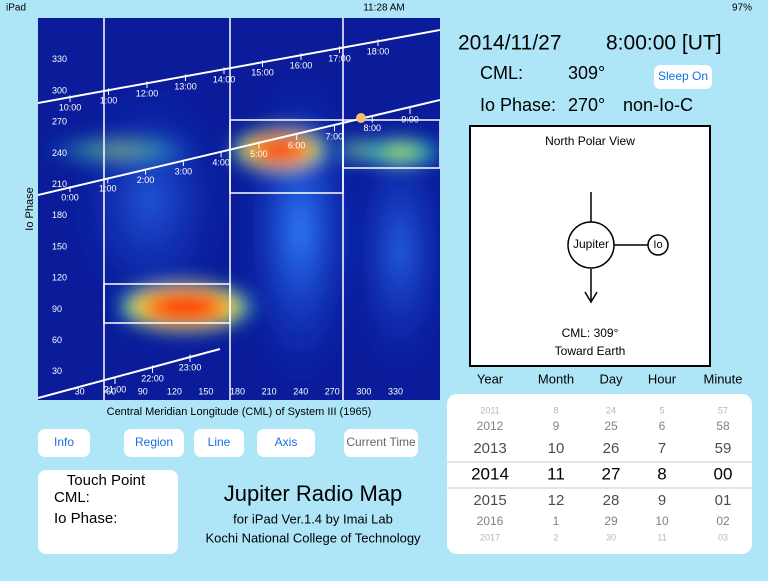  What do you see at coordinates (147, 93) in the screenshot?
I see `time-label: 12:00` at bounding box center [147, 93].